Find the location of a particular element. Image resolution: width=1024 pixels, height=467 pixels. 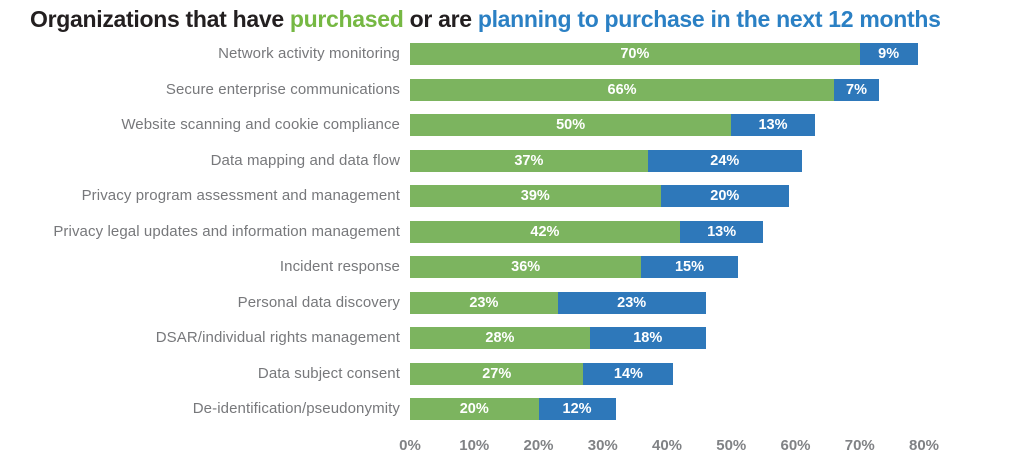

bar-value-label: 14% is located at coordinates (628, 373).